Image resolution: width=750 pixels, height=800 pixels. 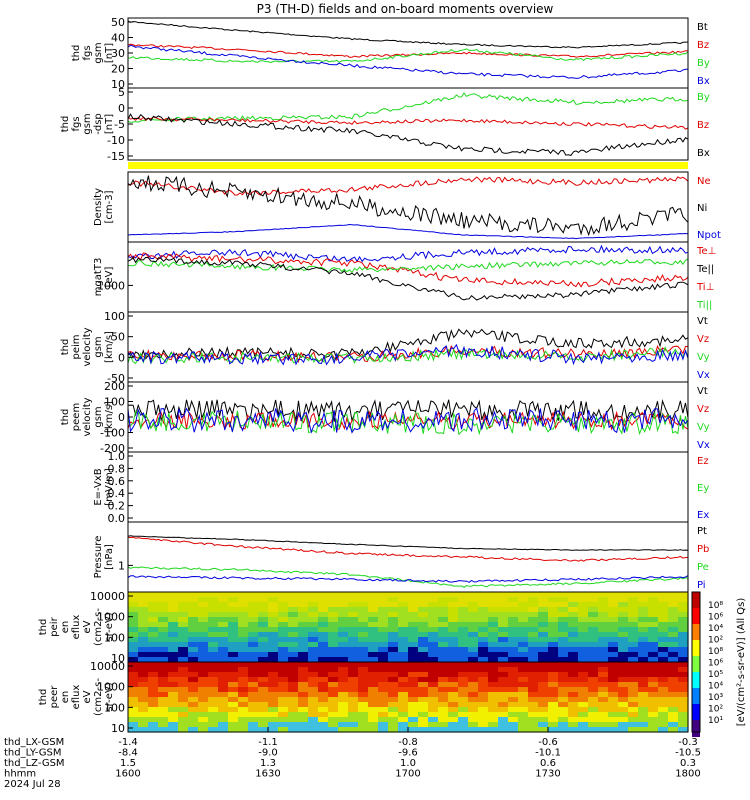 What do you see at coordinates (408, 165) in the screenshot?
I see `quality-flag-bar` at bounding box center [408, 165].